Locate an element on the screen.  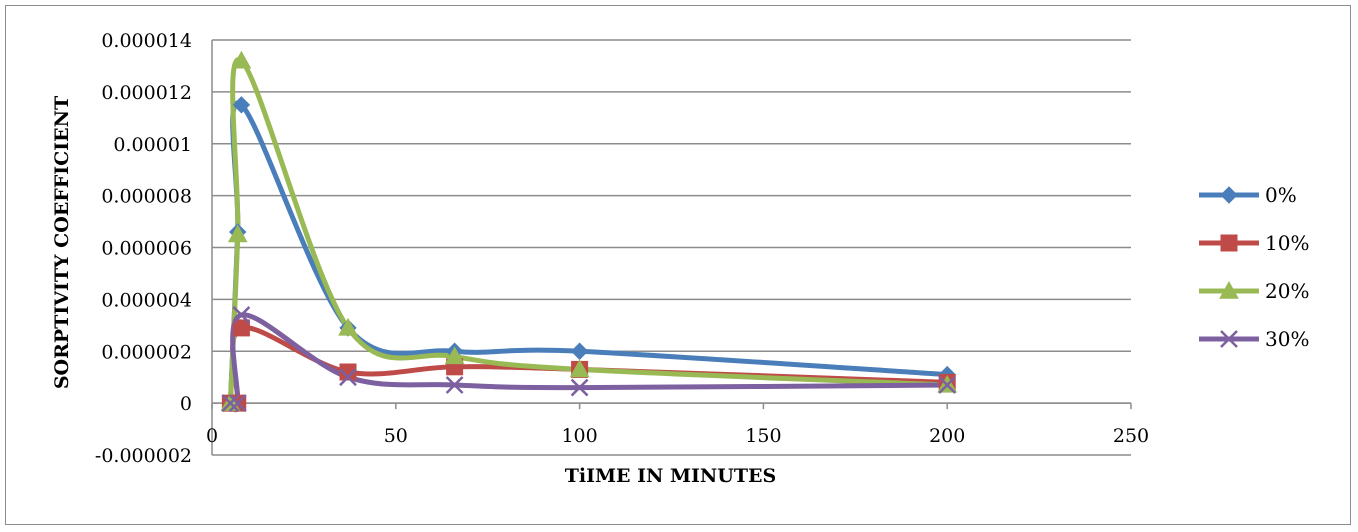
legend-label: 20% is located at coordinates (1287, 291).